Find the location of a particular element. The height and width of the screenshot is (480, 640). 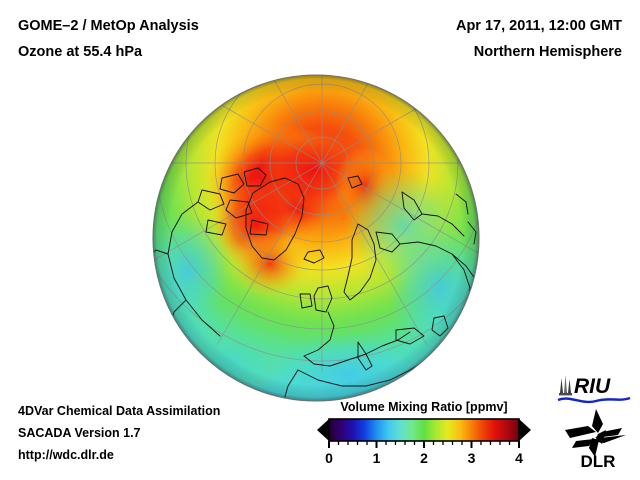

colorbar-ticks is located at coordinates (424, 444).